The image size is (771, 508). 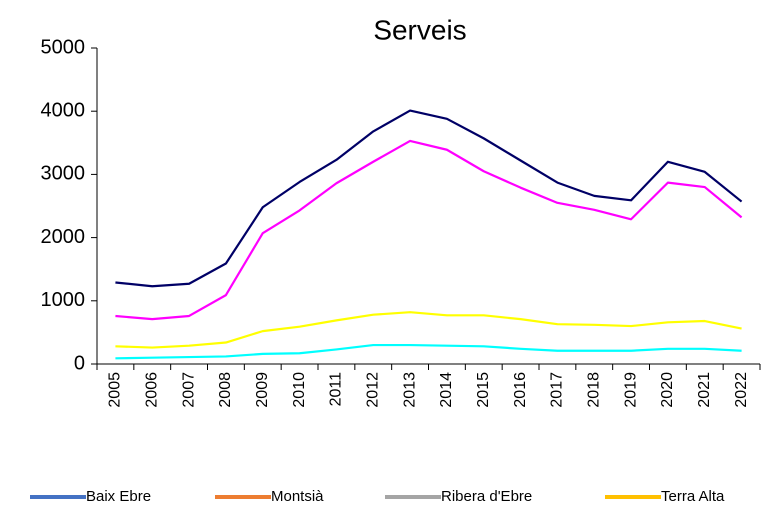 I want to click on x-tick-label: 2015, so click(x=483, y=390).